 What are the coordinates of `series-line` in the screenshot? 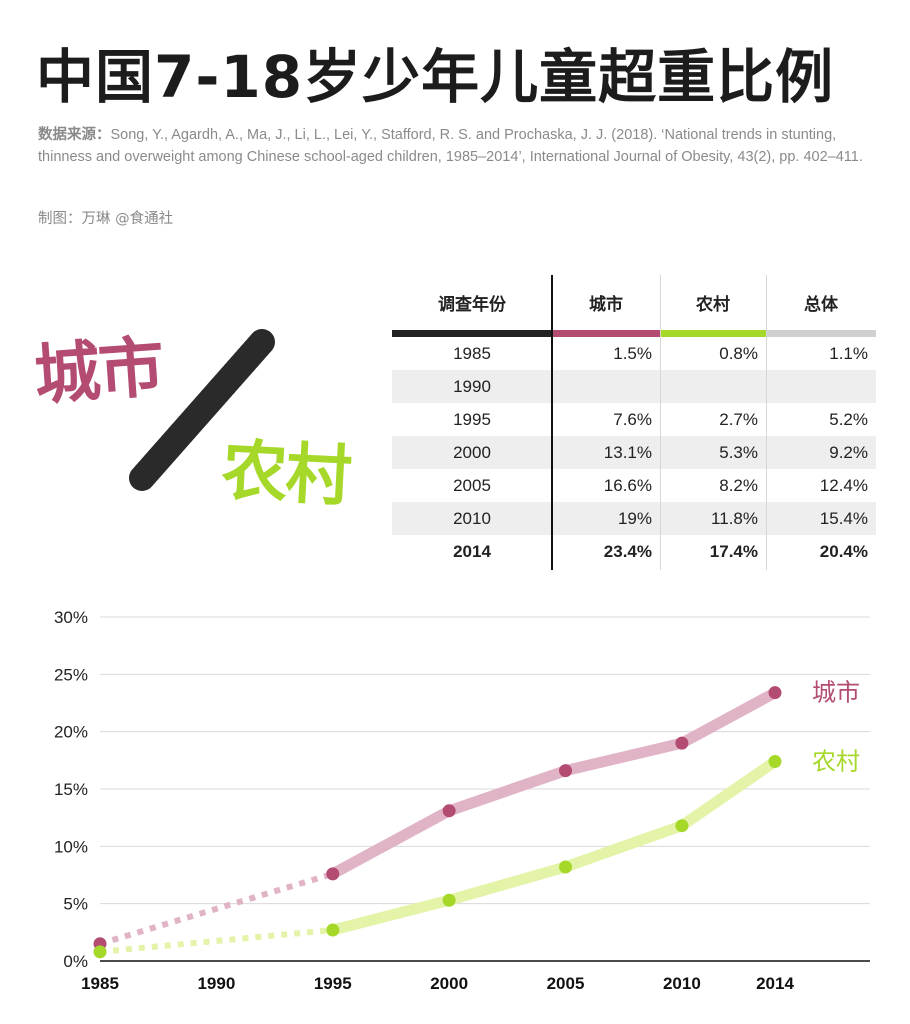 It's located at (554, 845).